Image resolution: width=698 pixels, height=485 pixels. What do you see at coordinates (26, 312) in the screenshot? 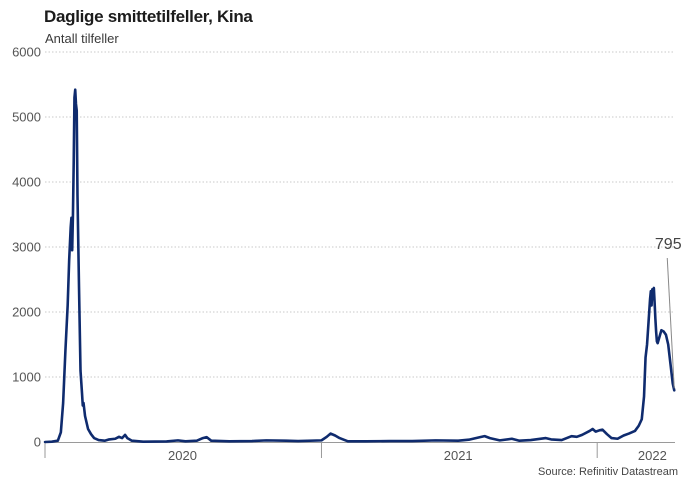
I see `y-tick-label: 2000` at bounding box center [26, 312].